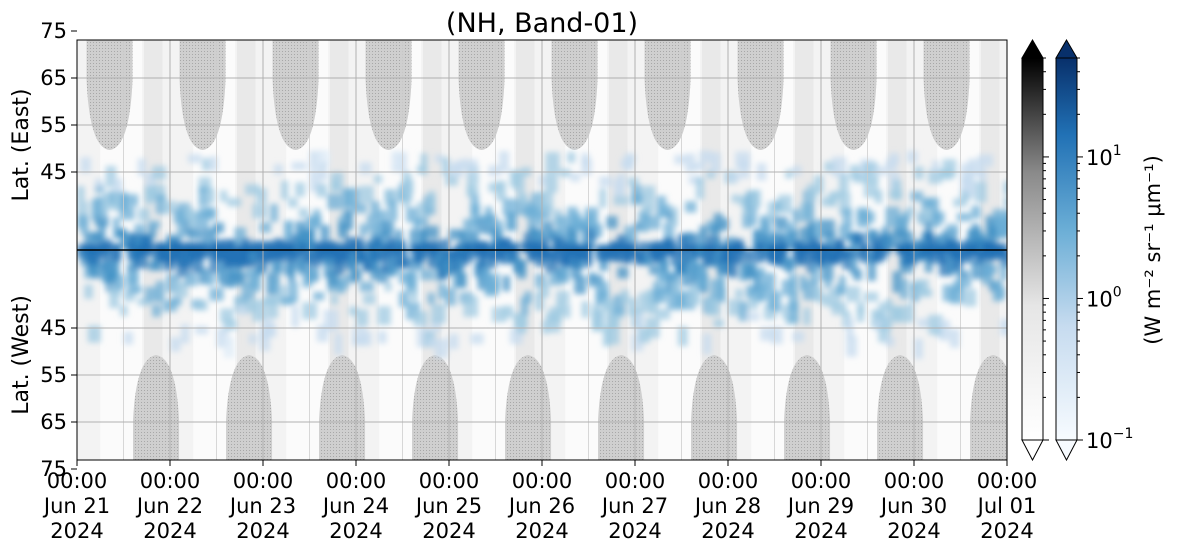  What do you see at coordinates (1007, 506) in the screenshot?
I see `x-tick-label: 00:00 Jul 01 2024` at bounding box center [1007, 506].